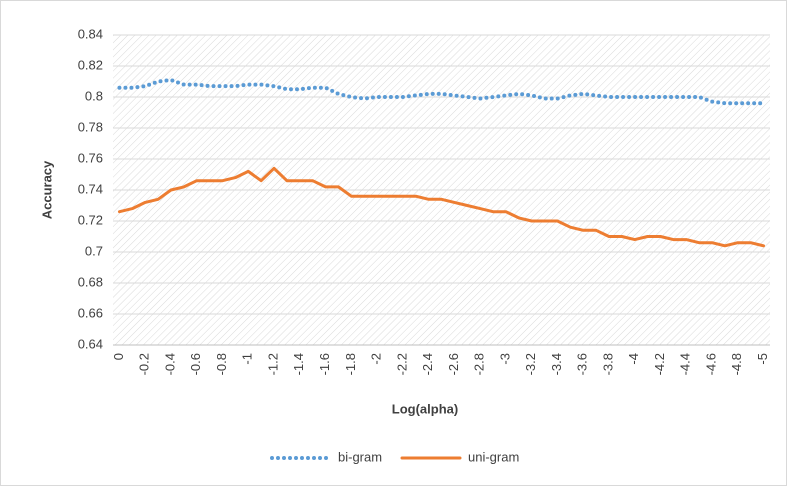 The height and width of the screenshot is (486, 787). I want to click on x-tick-label: -3.8, so click(607, 364).